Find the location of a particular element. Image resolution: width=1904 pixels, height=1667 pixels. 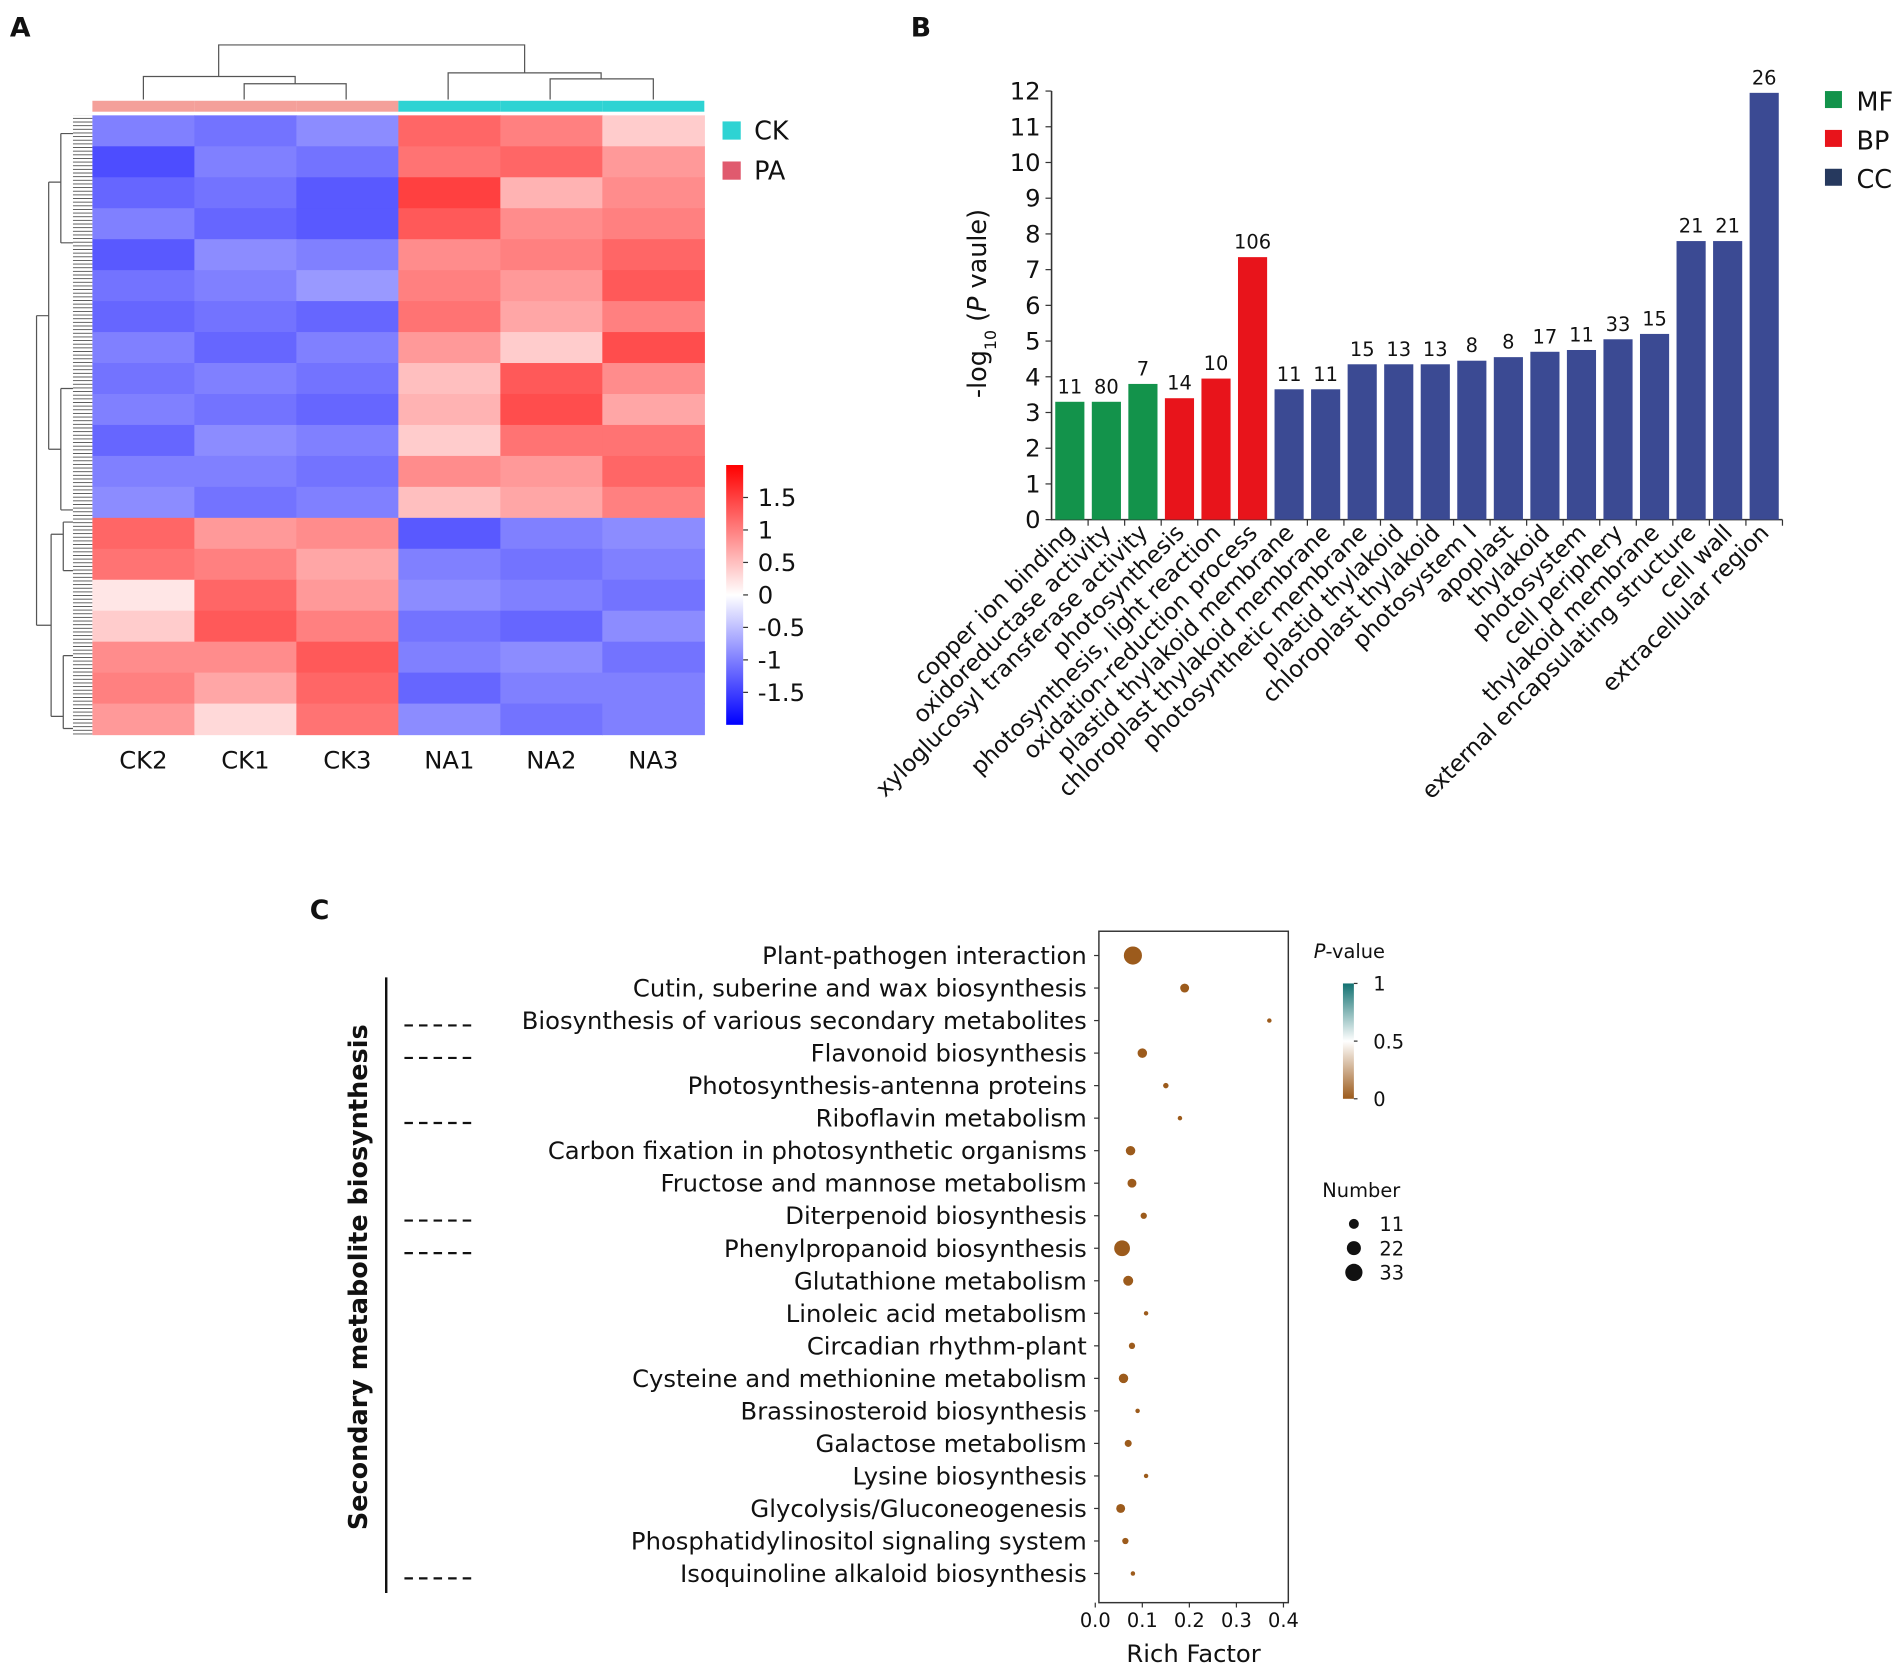

bar-count-label: 8 is located at coordinates (1508, 342).